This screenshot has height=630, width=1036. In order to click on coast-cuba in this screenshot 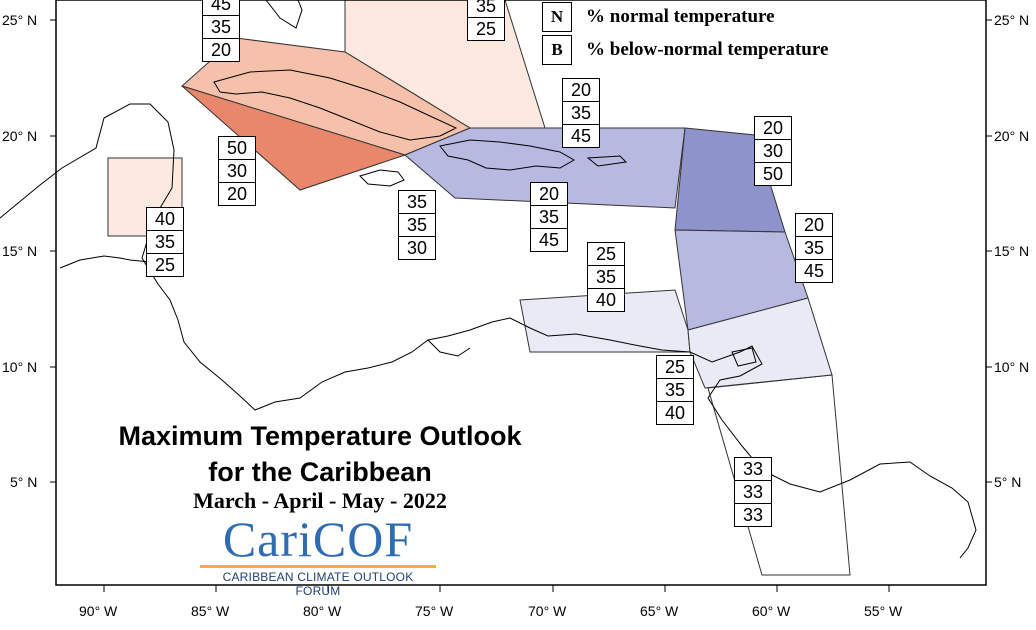, I will do `click(335, 105)`.